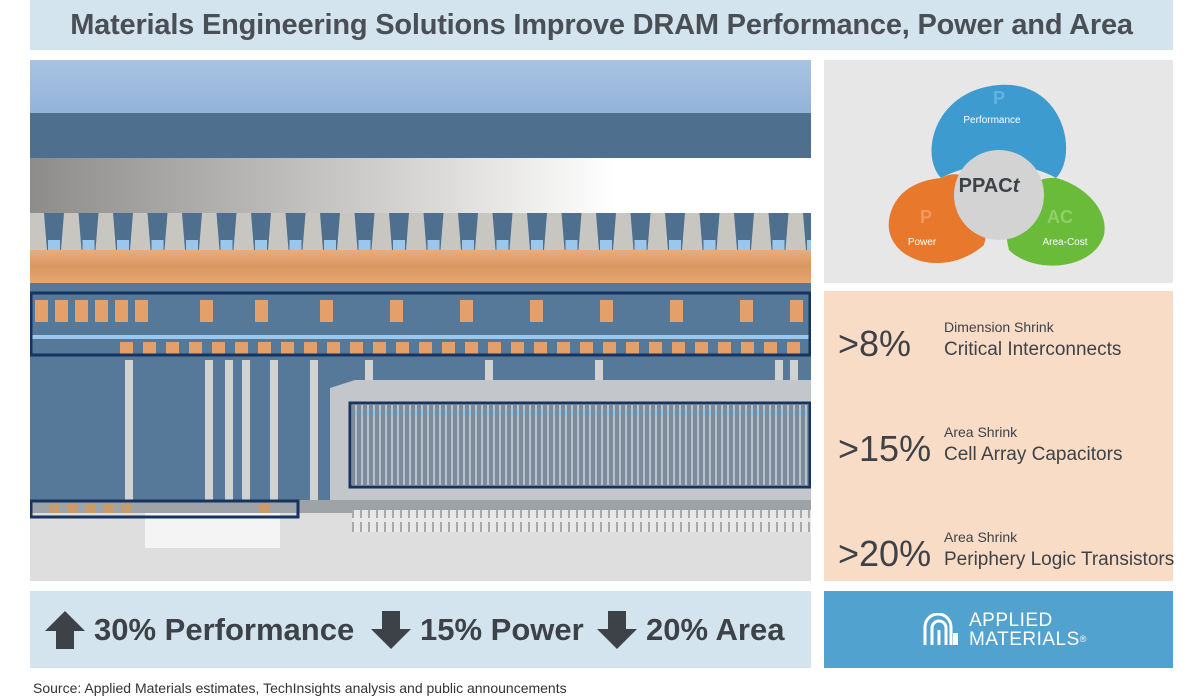  Describe the element at coordinates (922, 242) in the screenshot. I see `power-label: Power` at that location.